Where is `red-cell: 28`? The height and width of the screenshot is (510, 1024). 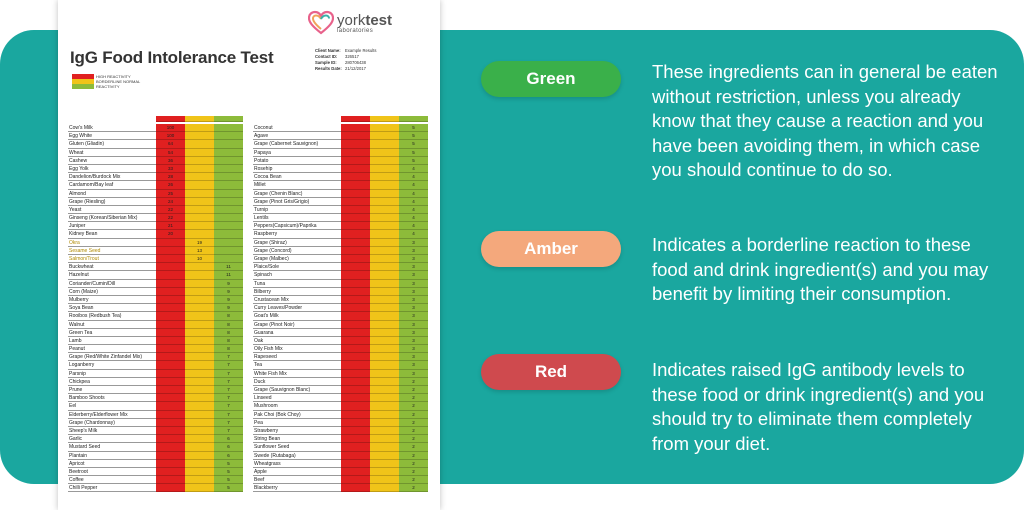 red-cell: 28 is located at coordinates (170, 177).